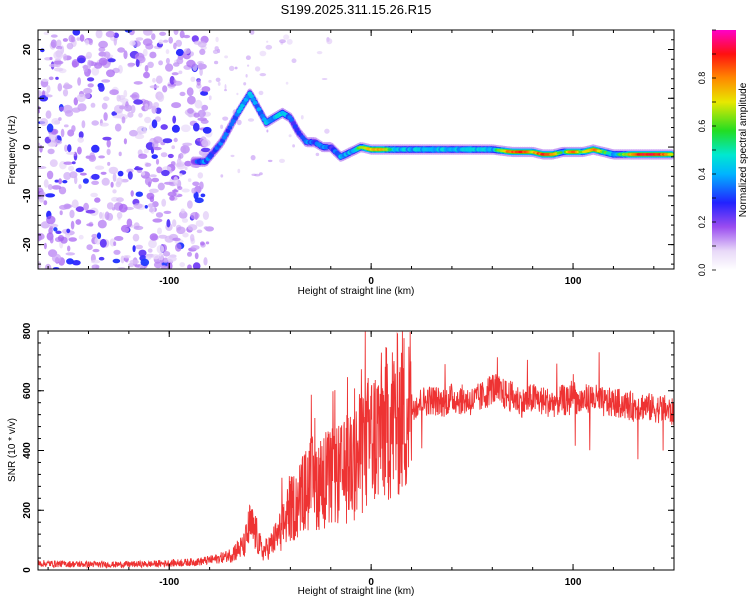  I want to click on y-tick-label: 800, so click(27, 330).